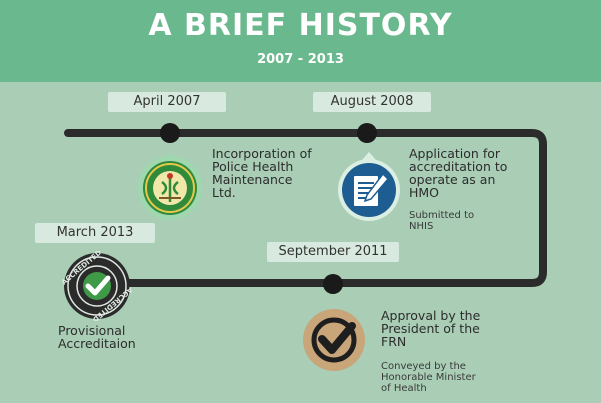 The width and height of the screenshot is (601, 403). I want to click on milestone-2008-note-line: Submitted to, so click(442, 215).